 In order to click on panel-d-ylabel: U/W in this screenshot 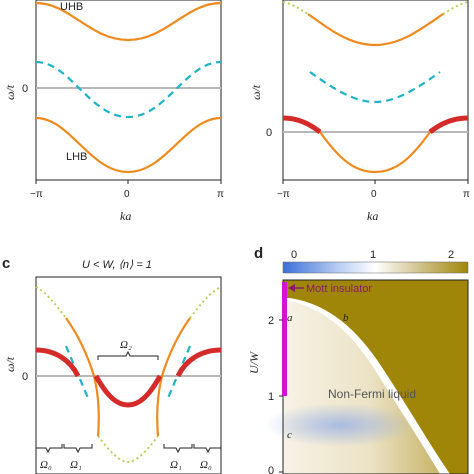, I will do `click(254, 362)`.